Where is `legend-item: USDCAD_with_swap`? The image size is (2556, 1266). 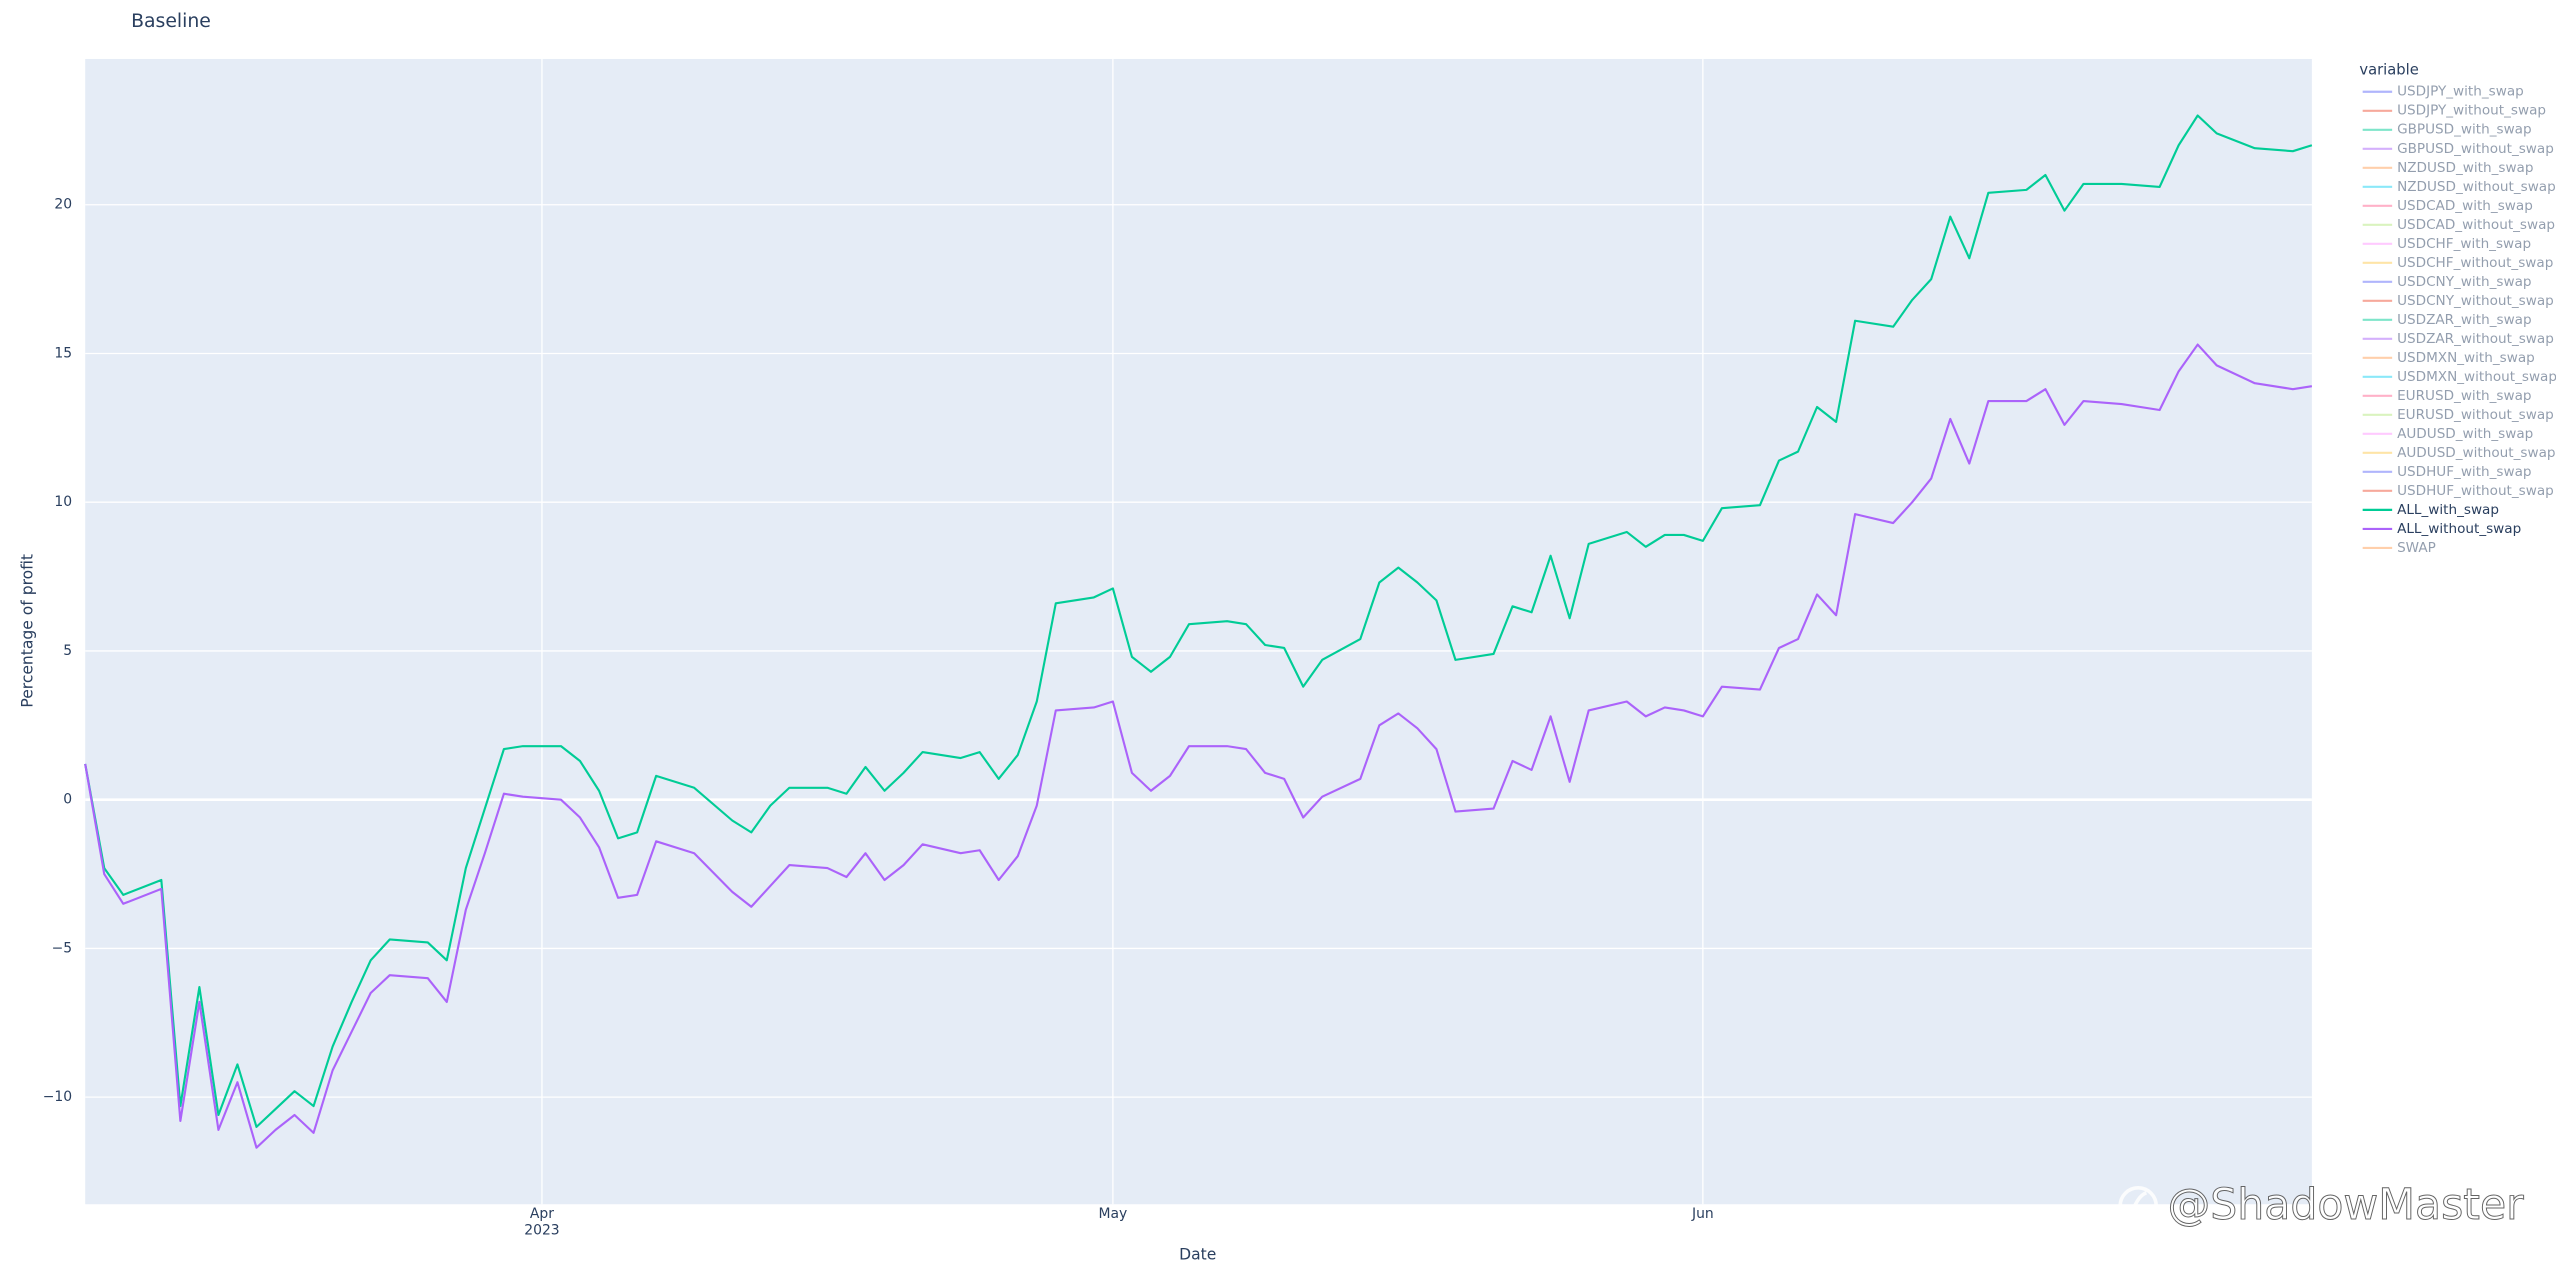
legend-item: USDCAD_with_swap is located at coordinates (2447, 206).